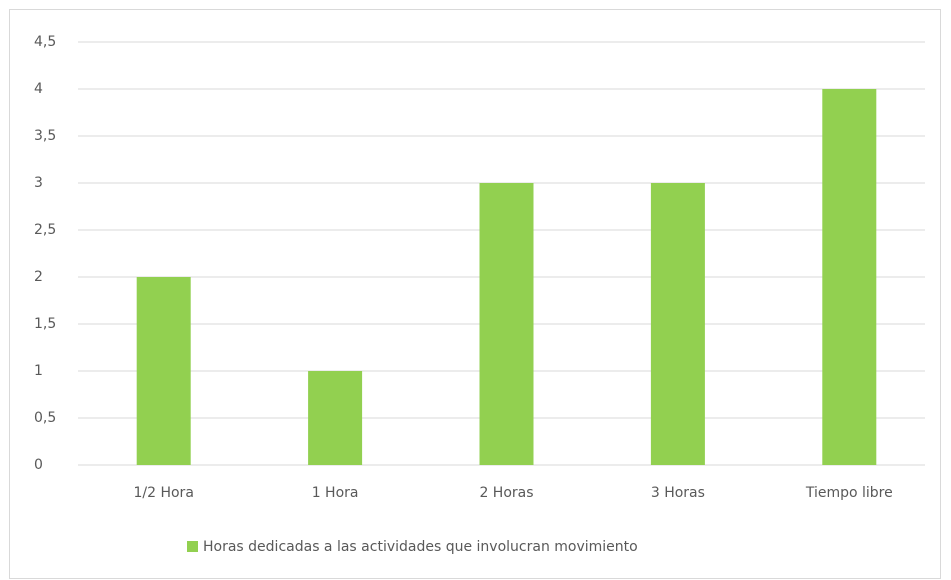 This screenshot has height=580, width=951. Describe the element at coordinates (678, 493) in the screenshot. I see `x-tick-label: 3 Horas` at that location.